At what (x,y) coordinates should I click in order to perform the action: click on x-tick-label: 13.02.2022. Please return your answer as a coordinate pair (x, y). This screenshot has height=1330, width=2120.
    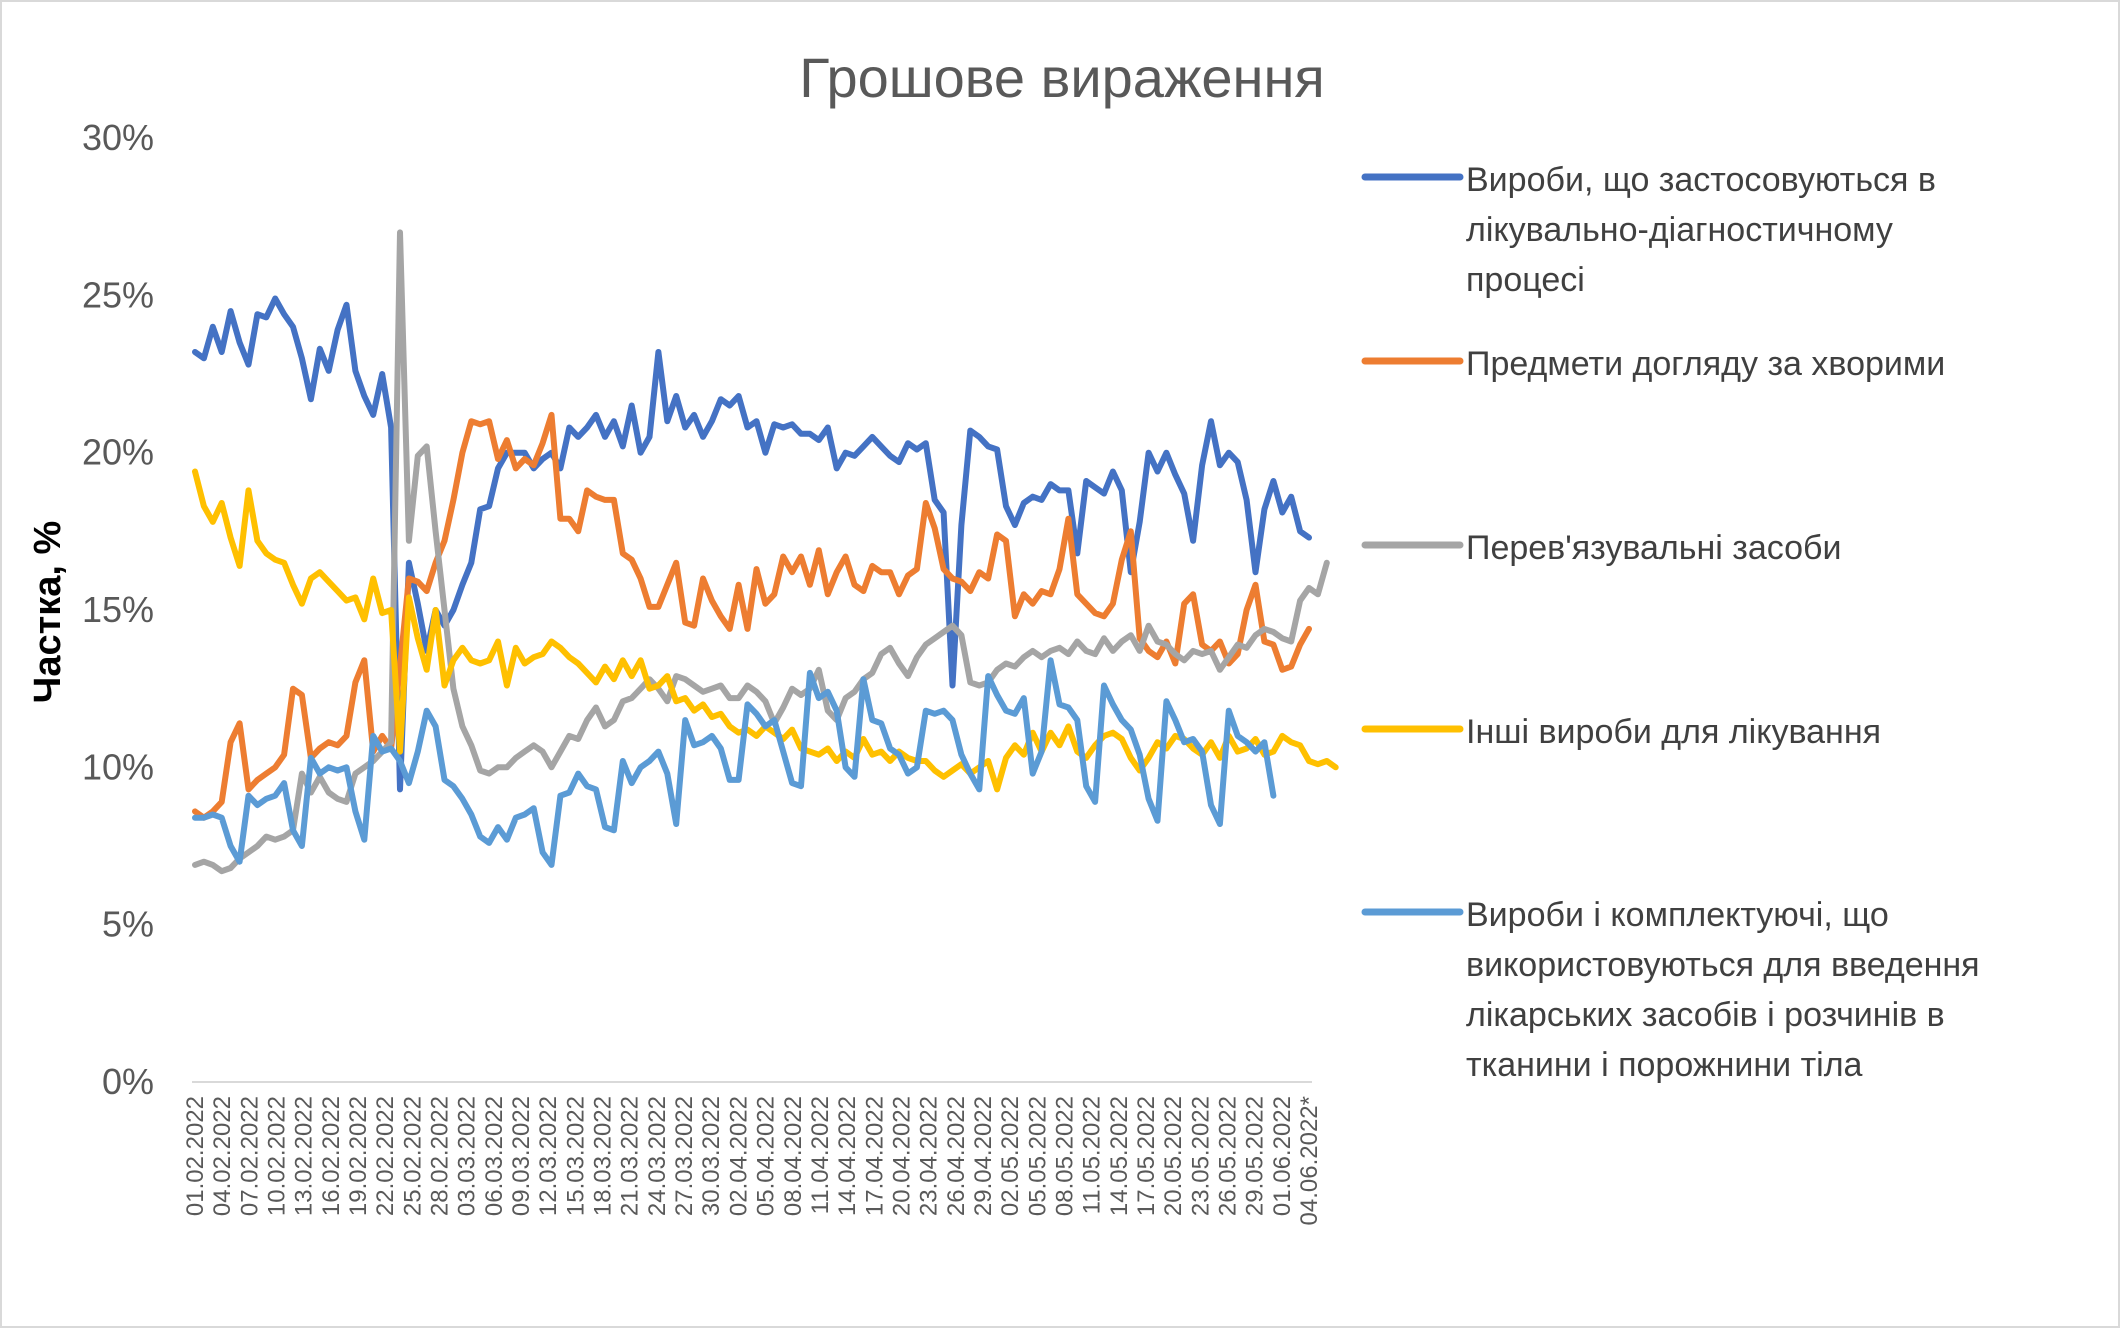
    Looking at the image, I should click on (304, 1156).